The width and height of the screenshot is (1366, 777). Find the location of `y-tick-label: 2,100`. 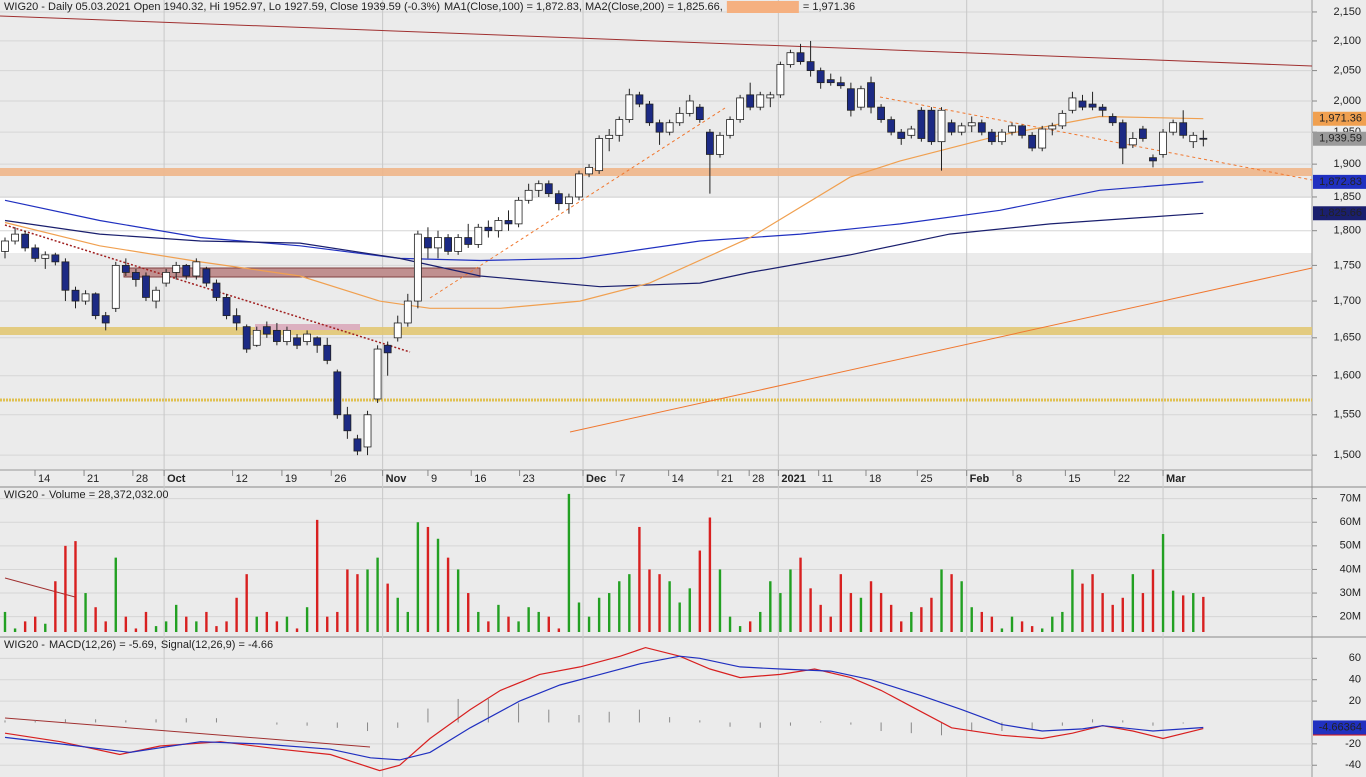

y-tick-label: 2,100 is located at coordinates (1347, 41).